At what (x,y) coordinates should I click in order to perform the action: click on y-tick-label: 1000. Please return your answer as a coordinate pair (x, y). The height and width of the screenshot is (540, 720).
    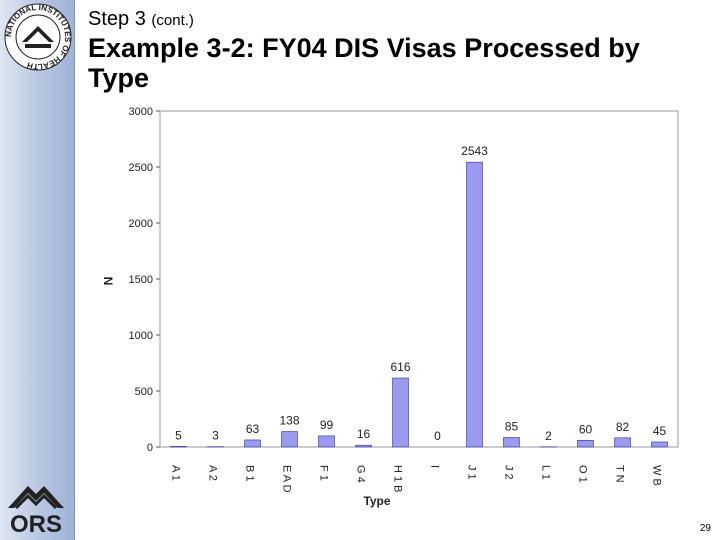
    Looking at the image, I should click on (141, 336).